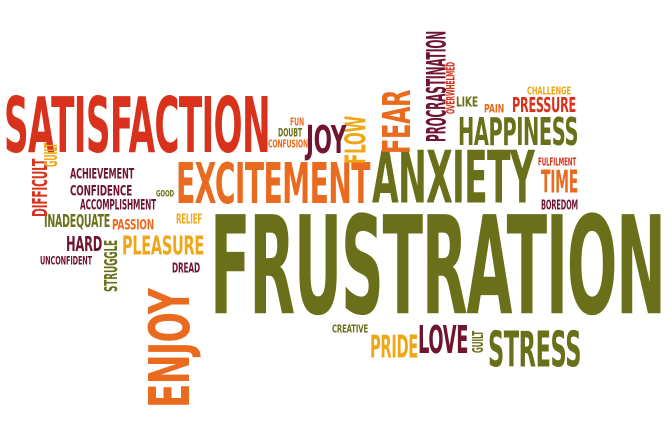 This screenshot has height=431, width=672. What do you see at coordinates (443, 340) in the screenshot?
I see `word-love: LOVE` at bounding box center [443, 340].